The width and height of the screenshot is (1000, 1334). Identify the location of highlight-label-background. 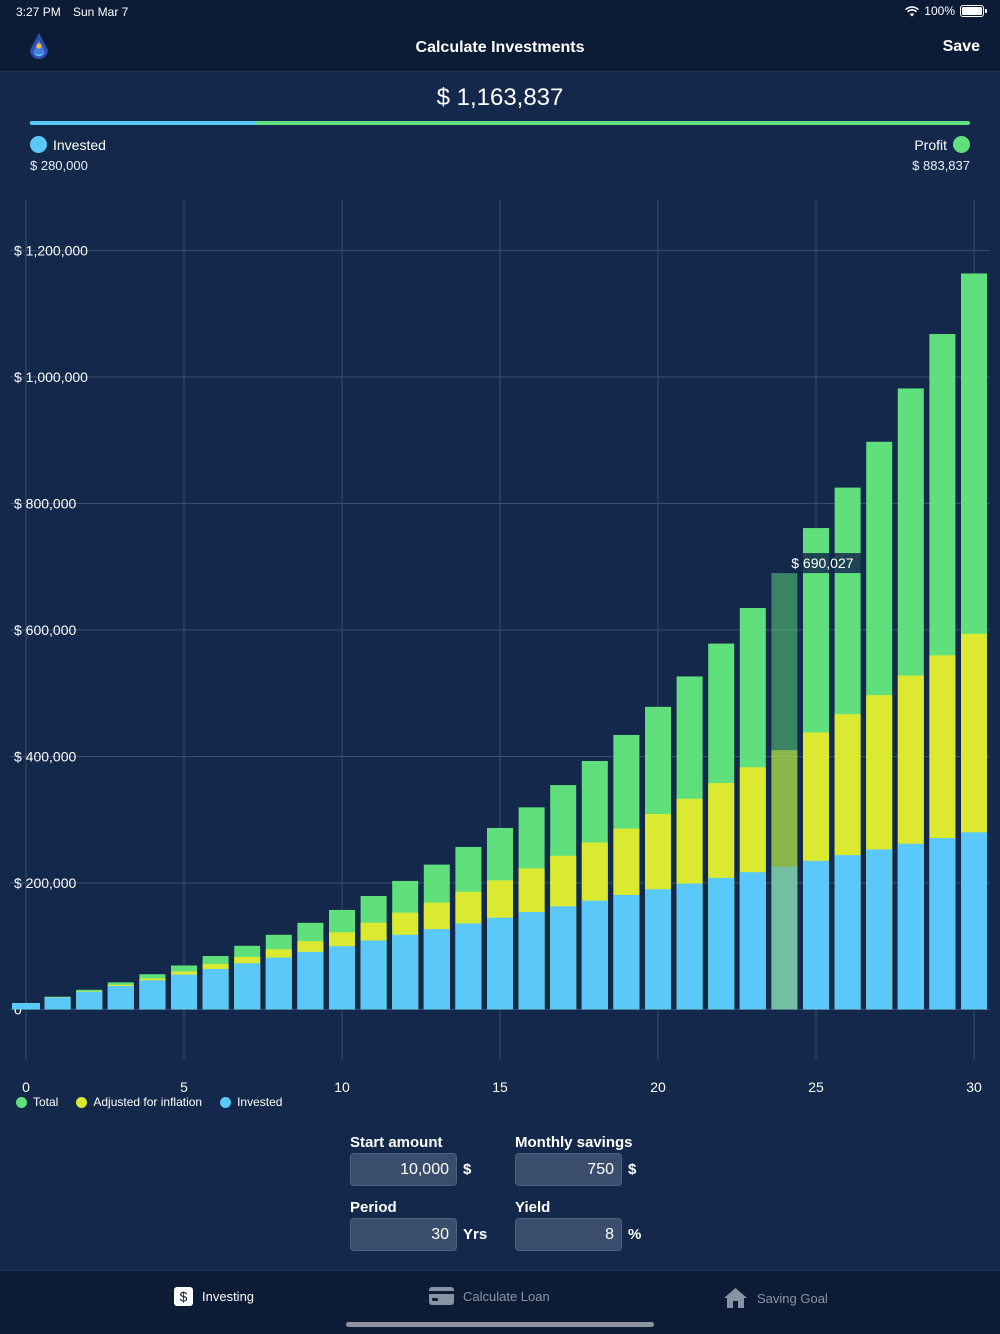
(824, 563).